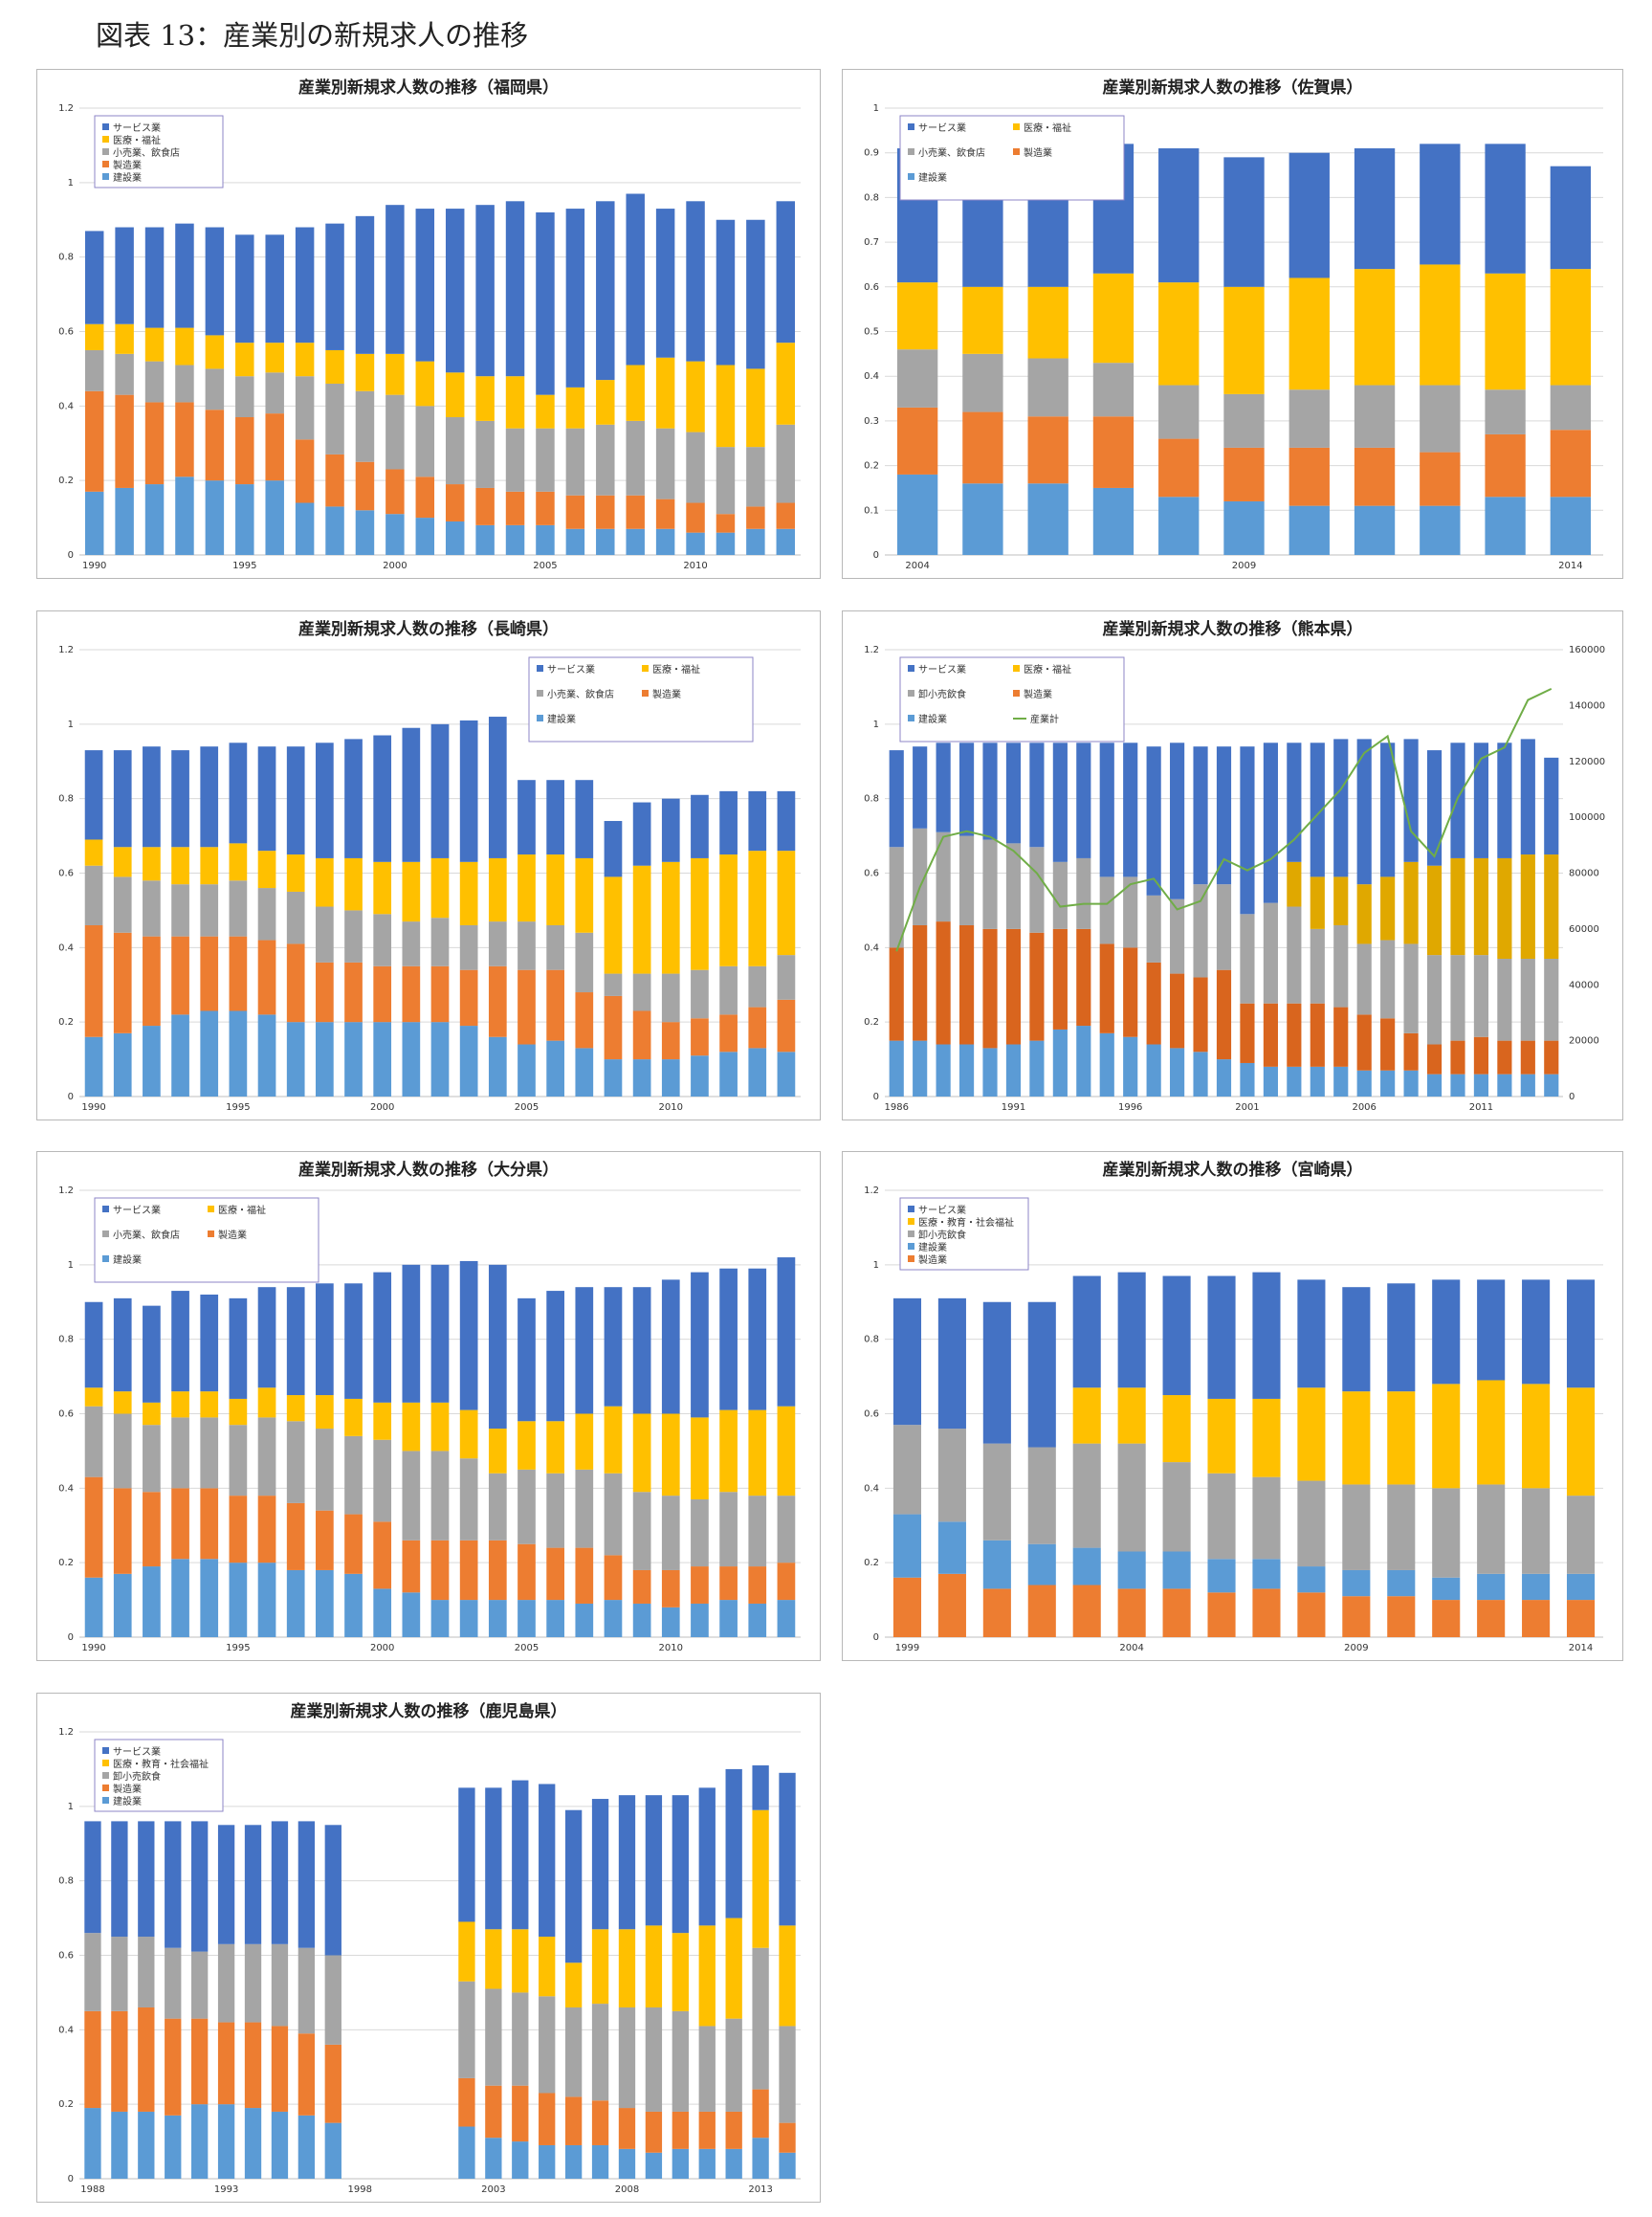 This screenshot has width=1652, height=2217. Describe the element at coordinates (871, 1414) in the screenshot. I see `y-tick-label: 0.6` at that location.